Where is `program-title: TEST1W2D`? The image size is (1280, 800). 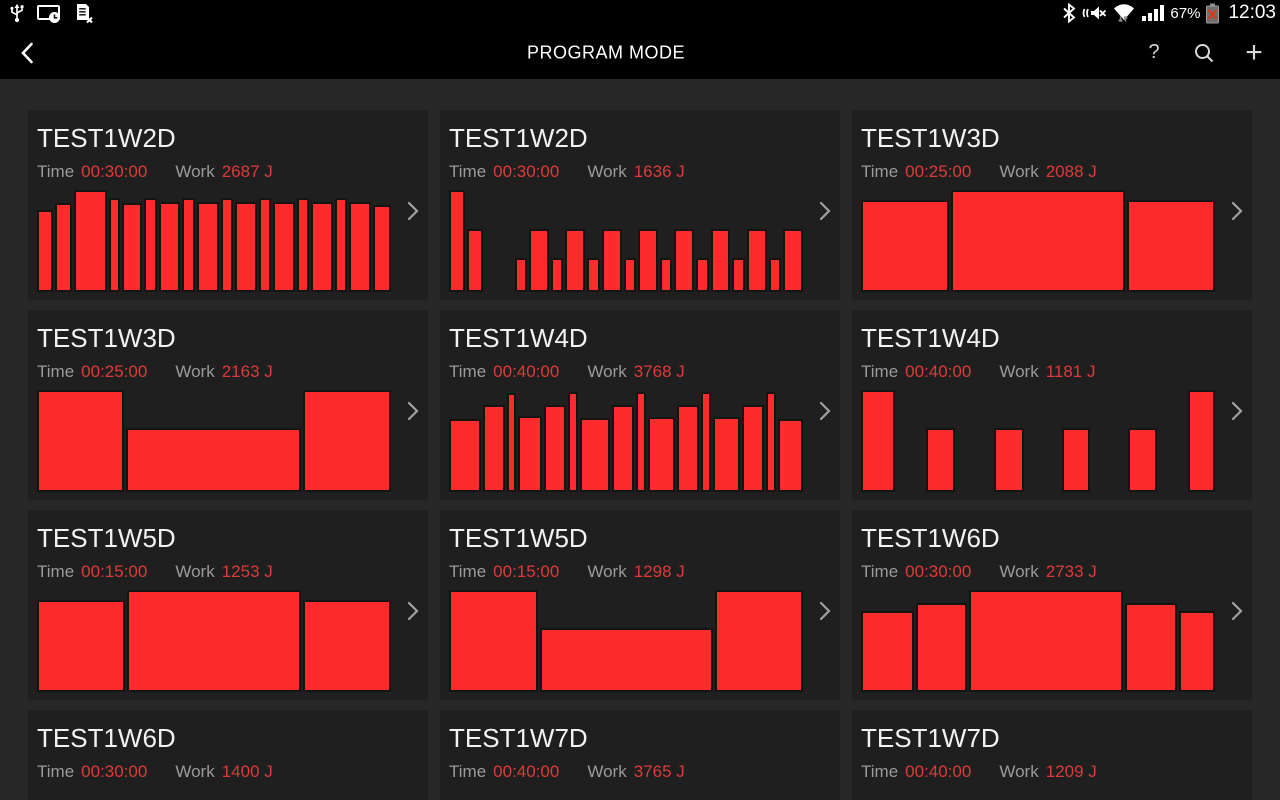
program-title: TEST1W2D is located at coordinates (518, 138).